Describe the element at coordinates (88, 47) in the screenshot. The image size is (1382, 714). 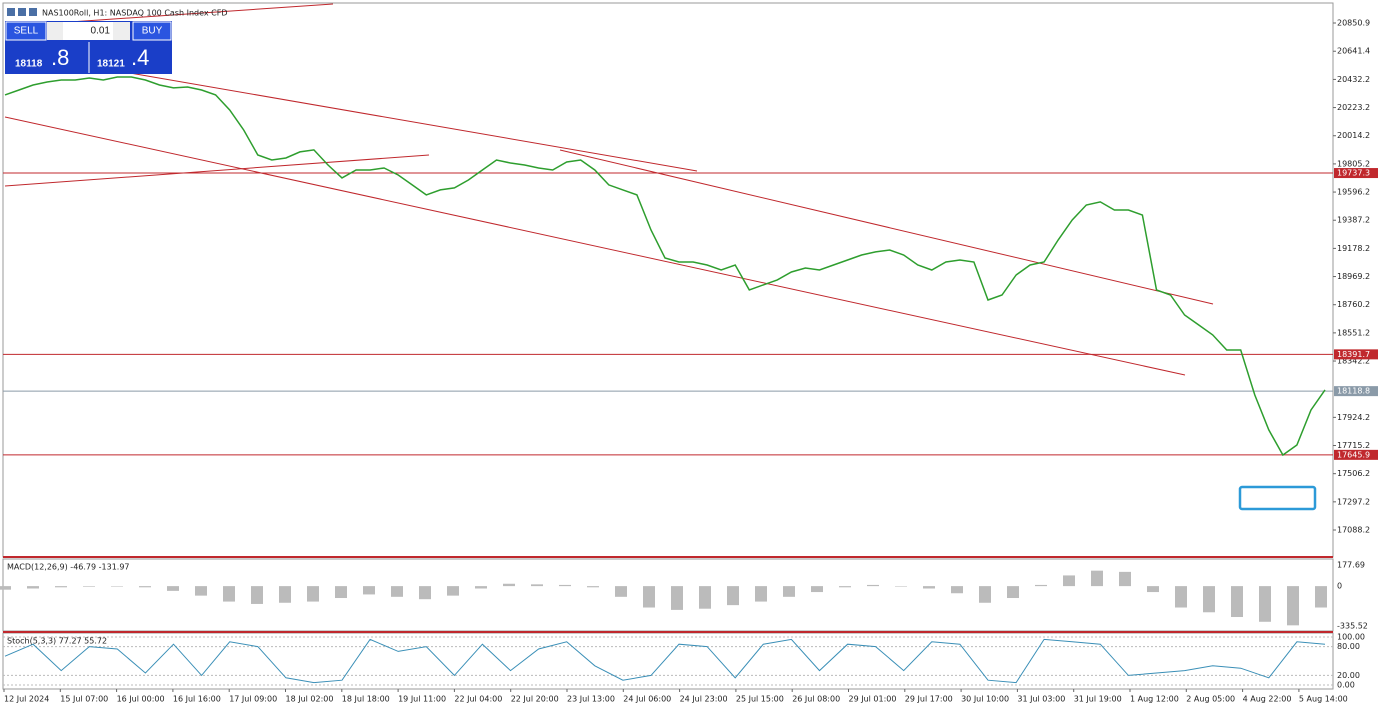
I see `trade-panel: SELL 0.01 BUY 18118 .8 18121 .4` at that location.